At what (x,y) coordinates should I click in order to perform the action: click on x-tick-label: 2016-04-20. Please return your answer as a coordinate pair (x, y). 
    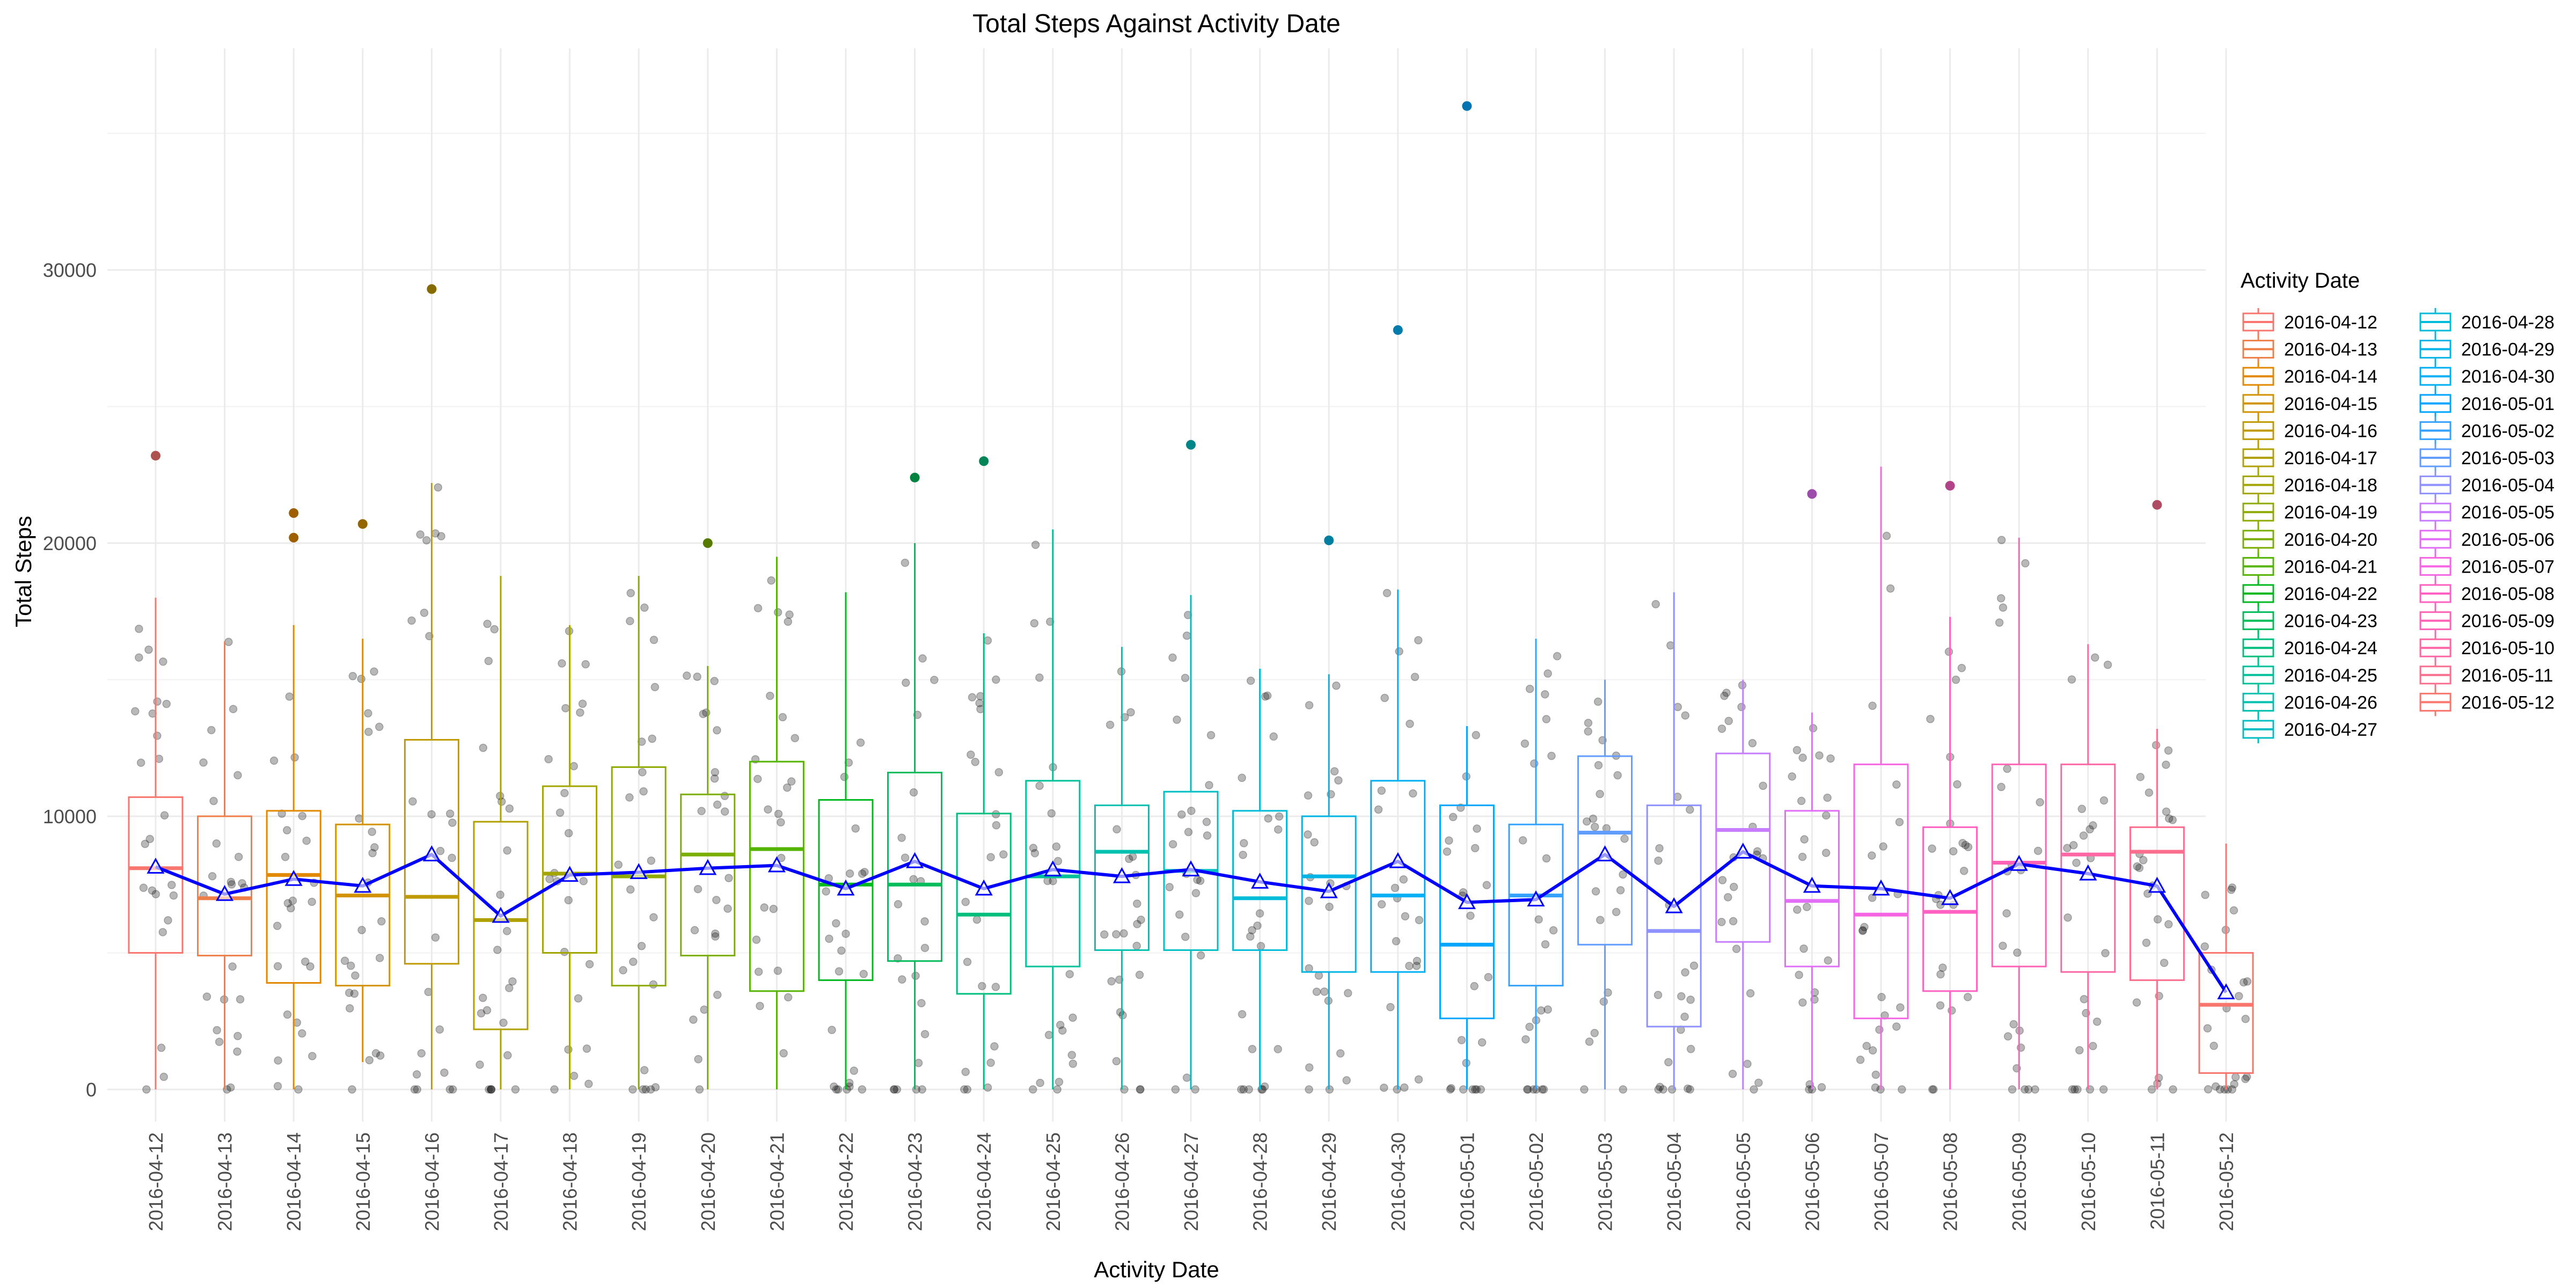
    Looking at the image, I should click on (708, 1181).